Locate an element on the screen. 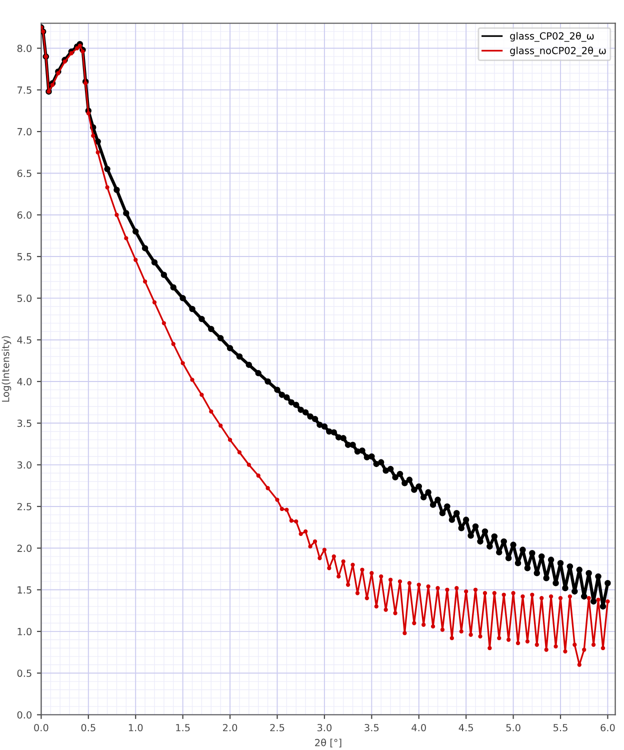 The width and height of the screenshot is (624, 750). y-tick-label: 6.0 is located at coordinates (24, 215).